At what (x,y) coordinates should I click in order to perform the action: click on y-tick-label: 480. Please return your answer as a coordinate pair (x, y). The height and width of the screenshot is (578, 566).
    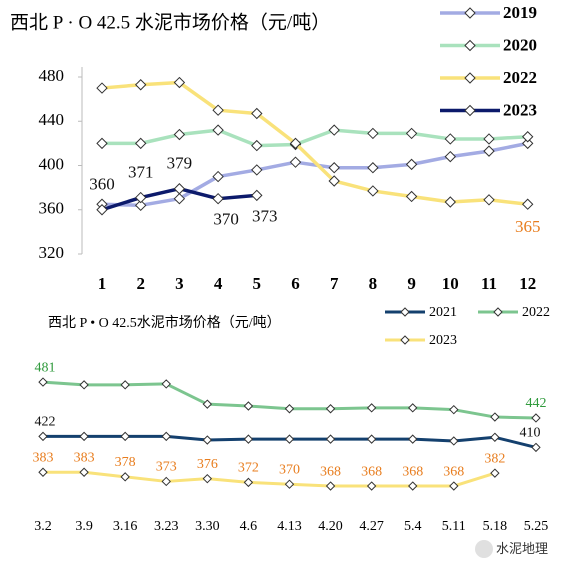
    Looking at the image, I should click on (52, 75).